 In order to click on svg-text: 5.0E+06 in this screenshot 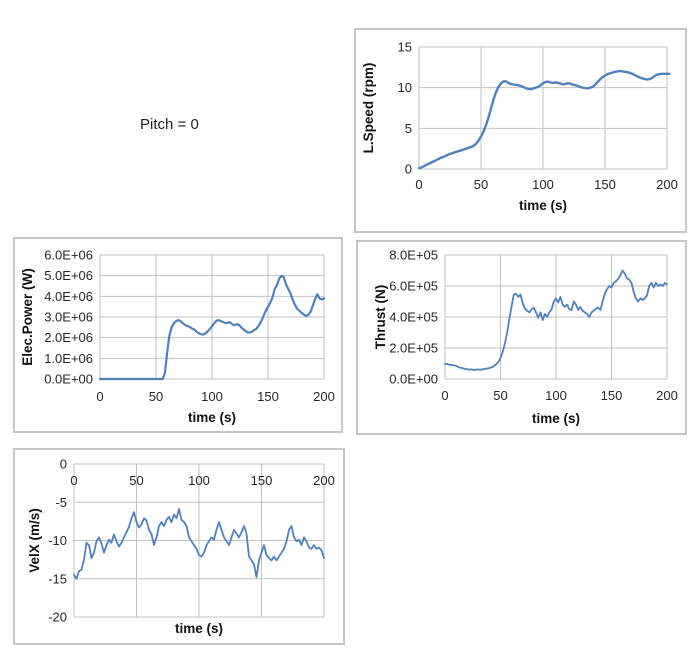, I will do `click(68, 275)`.